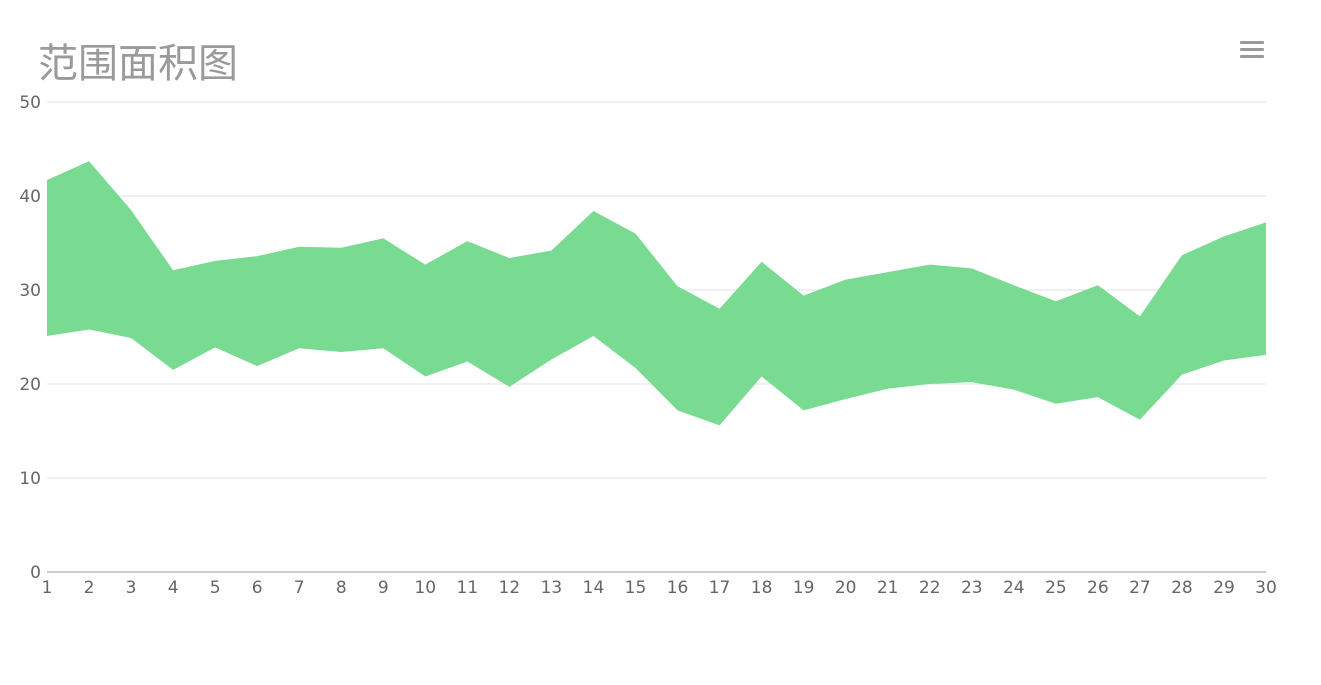 This screenshot has height=685, width=1321. I want to click on x-tick-label: 27, so click(1140, 588).